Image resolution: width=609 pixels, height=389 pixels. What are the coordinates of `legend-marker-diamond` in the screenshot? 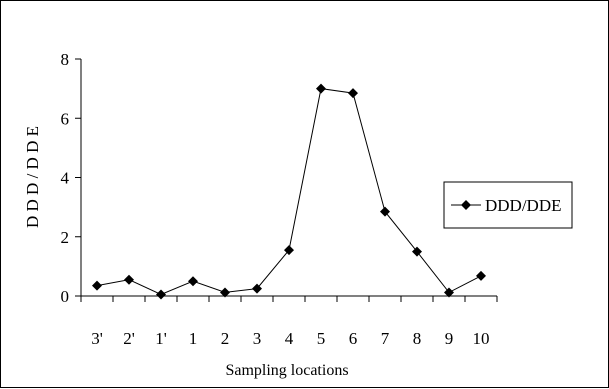 It's located at (466, 205).